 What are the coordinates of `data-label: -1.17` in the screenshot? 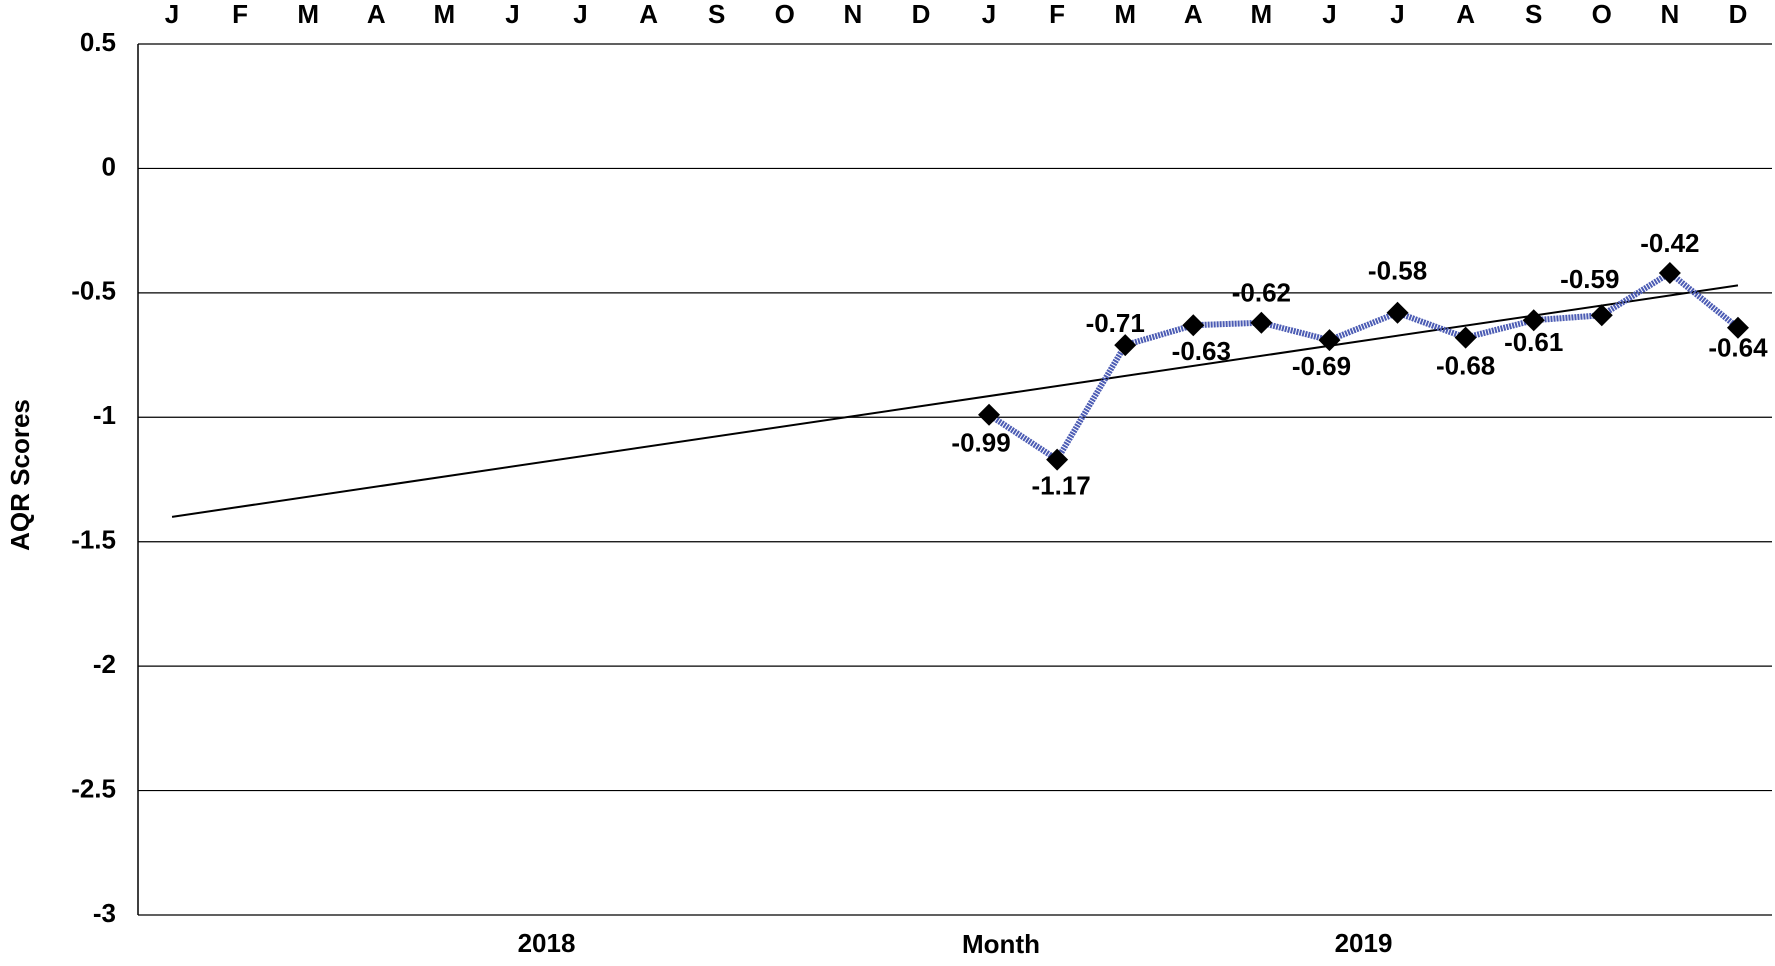 It's located at (1060, 485).